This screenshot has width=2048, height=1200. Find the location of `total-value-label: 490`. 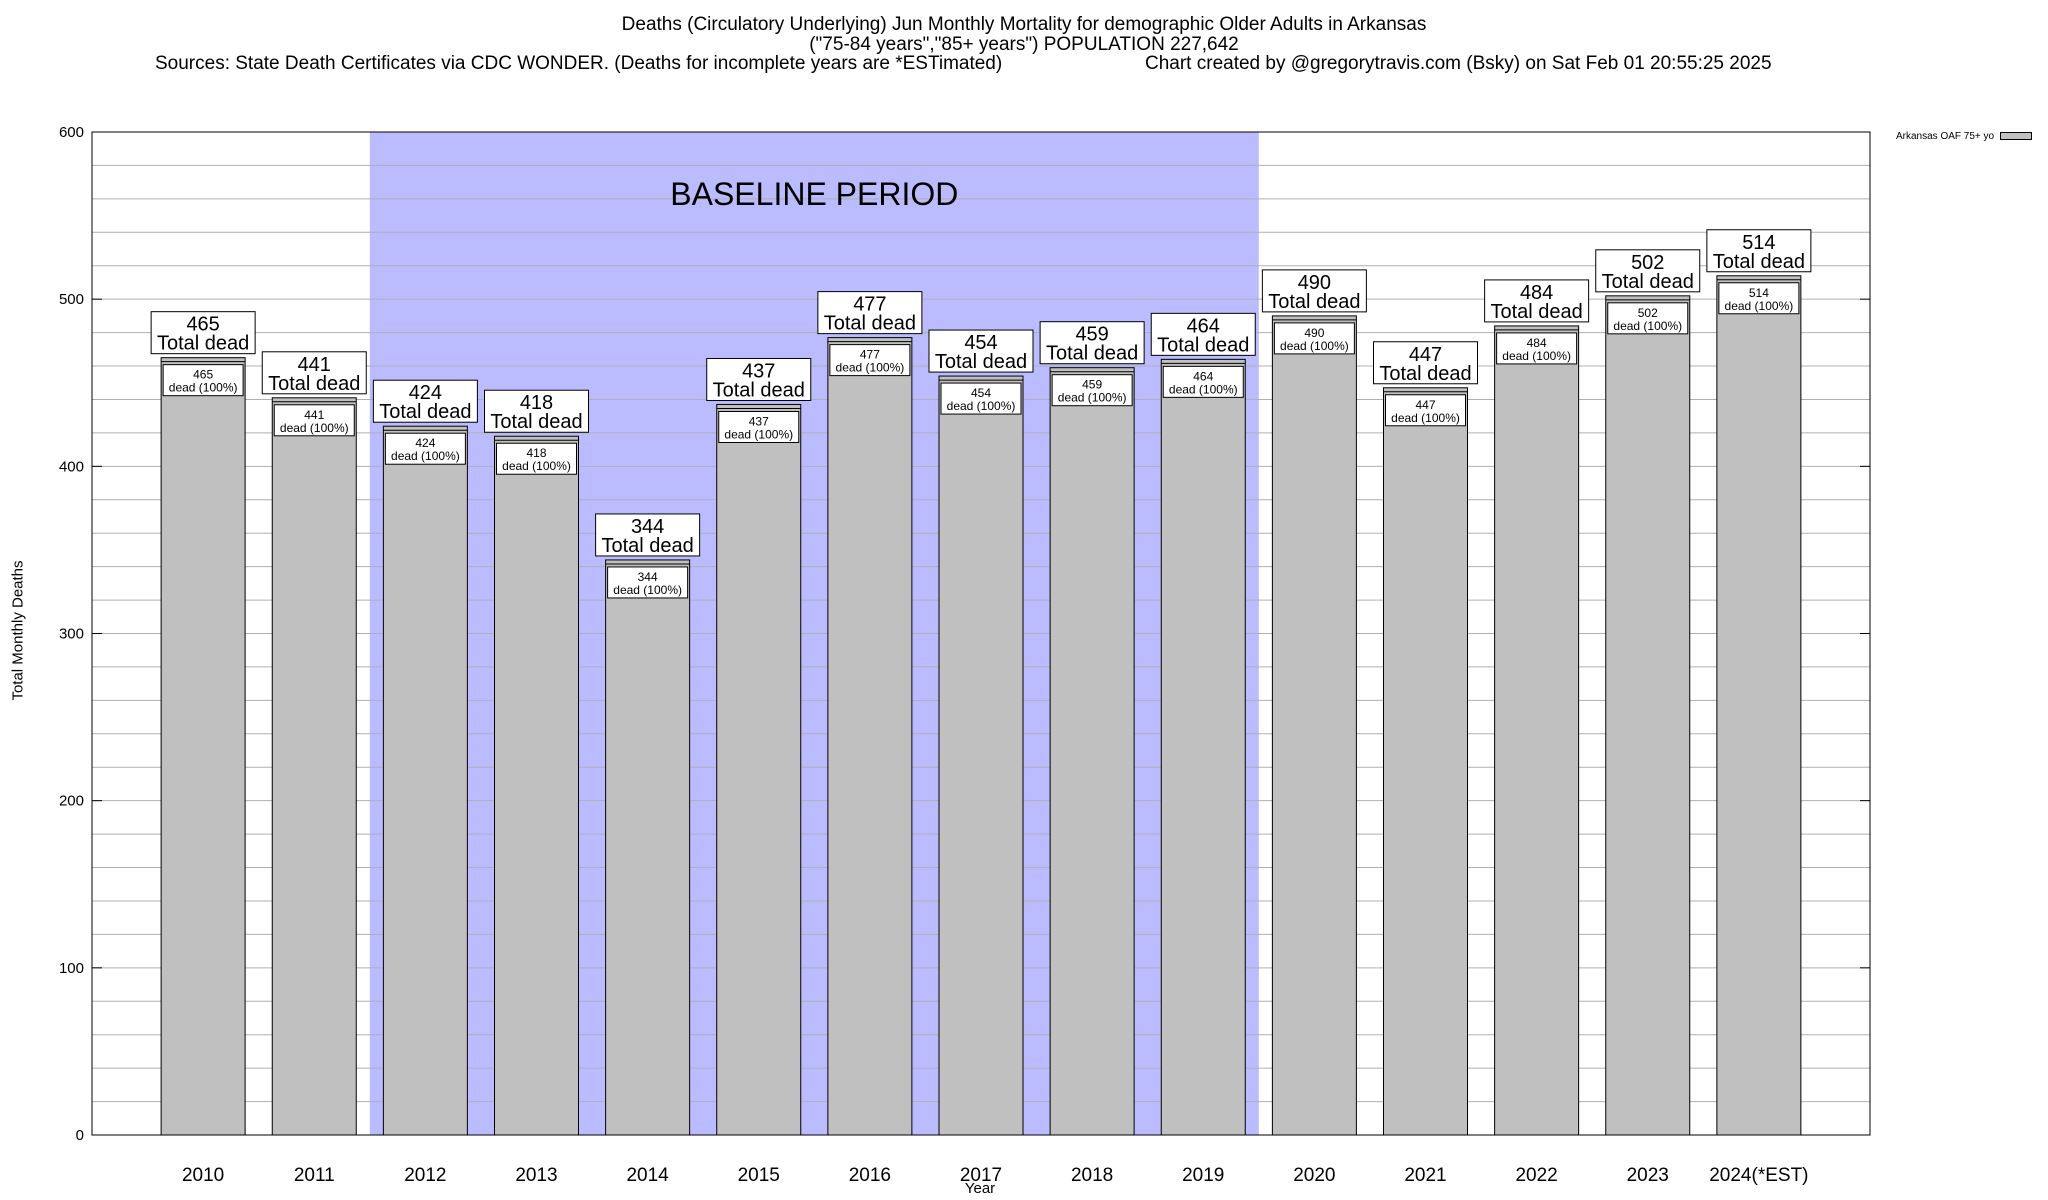

total-value-label: 490 is located at coordinates (1314, 283).